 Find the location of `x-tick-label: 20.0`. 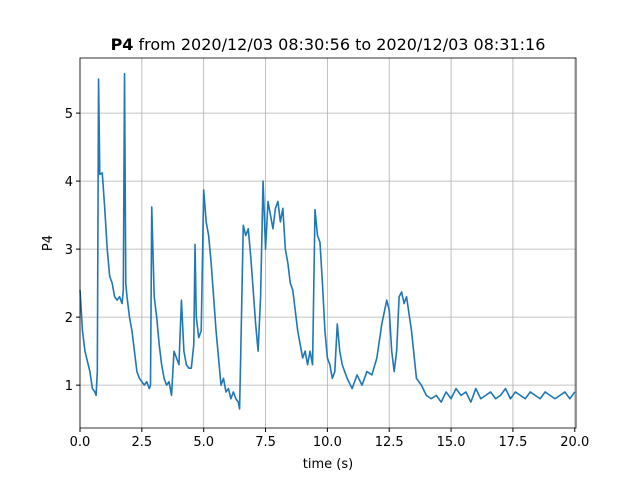

x-tick-label: 20.0 is located at coordinates (574, 442).